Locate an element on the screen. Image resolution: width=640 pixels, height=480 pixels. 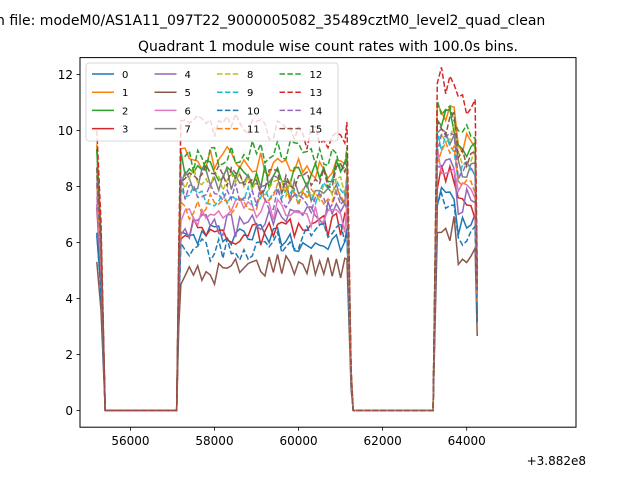
y-axis: 0 2 4 6 8 10 12 is located at coordinates (69, 243).